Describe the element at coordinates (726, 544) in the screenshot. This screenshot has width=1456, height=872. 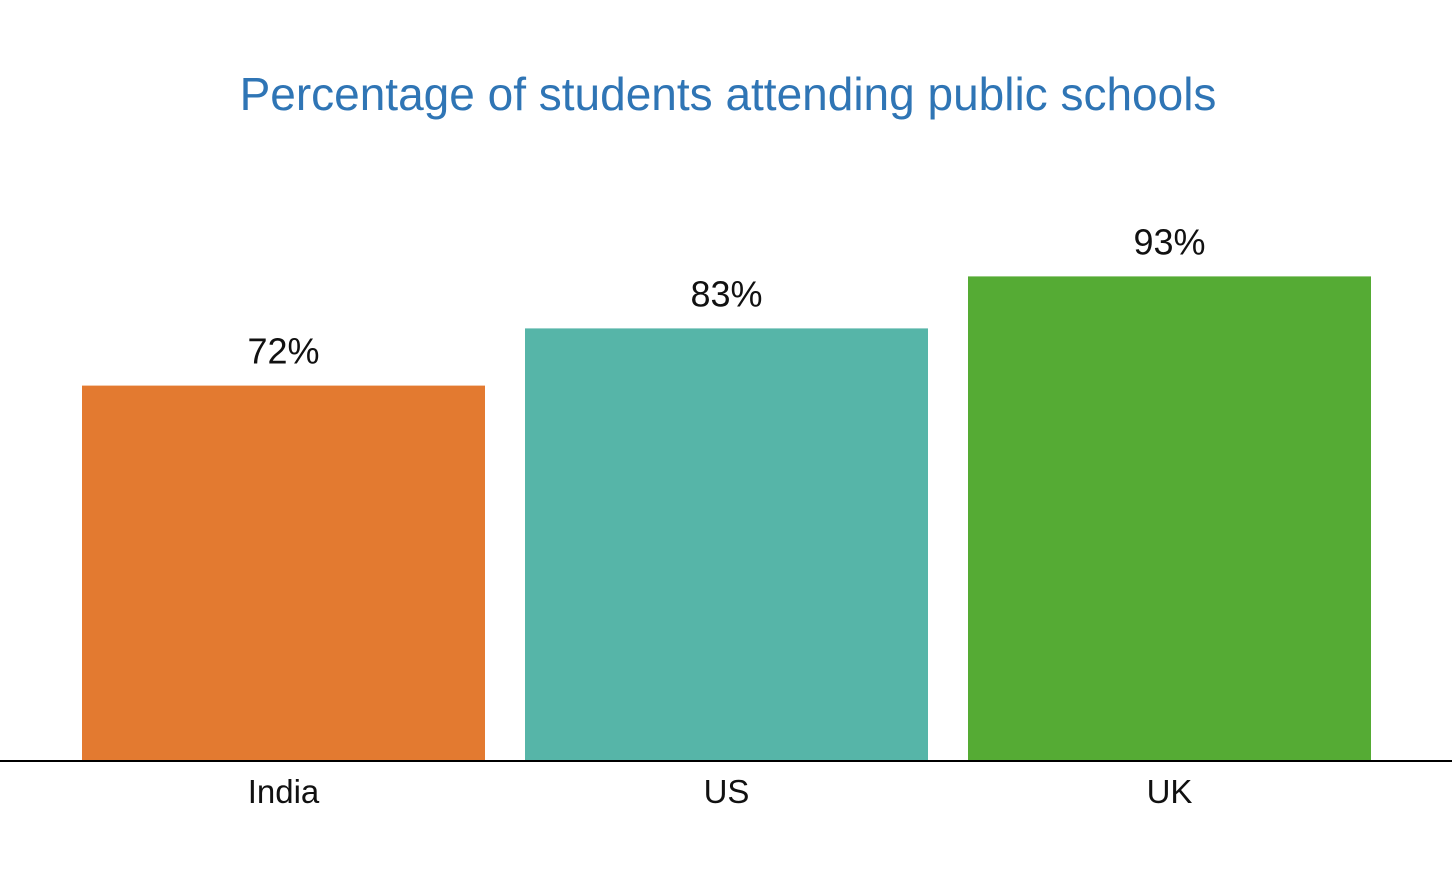
I see `bar-us` at that location.